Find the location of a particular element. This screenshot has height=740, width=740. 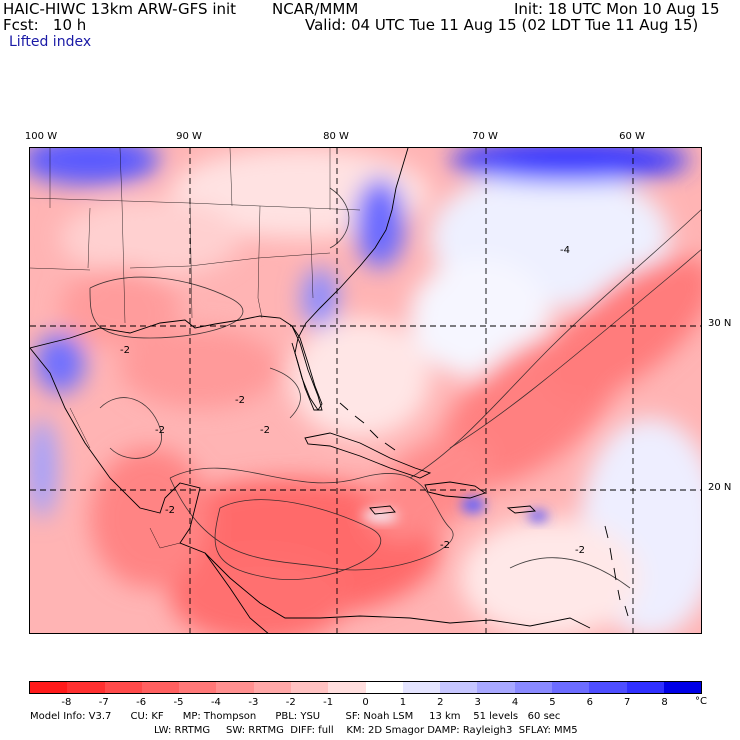

colorbar-tick-label: 3 is located at coordinates (477, 702).